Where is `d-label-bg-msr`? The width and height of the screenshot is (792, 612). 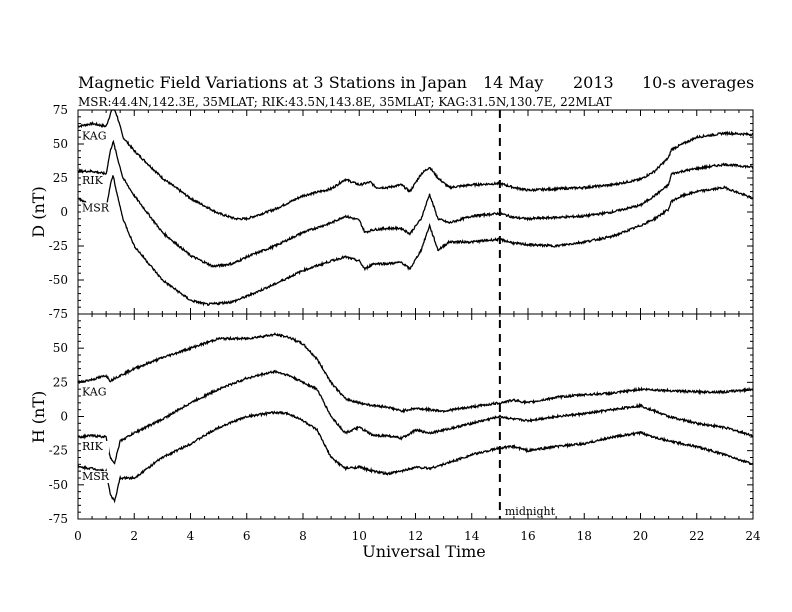 d-label-bg-msr is located at coordinates (95, 208).